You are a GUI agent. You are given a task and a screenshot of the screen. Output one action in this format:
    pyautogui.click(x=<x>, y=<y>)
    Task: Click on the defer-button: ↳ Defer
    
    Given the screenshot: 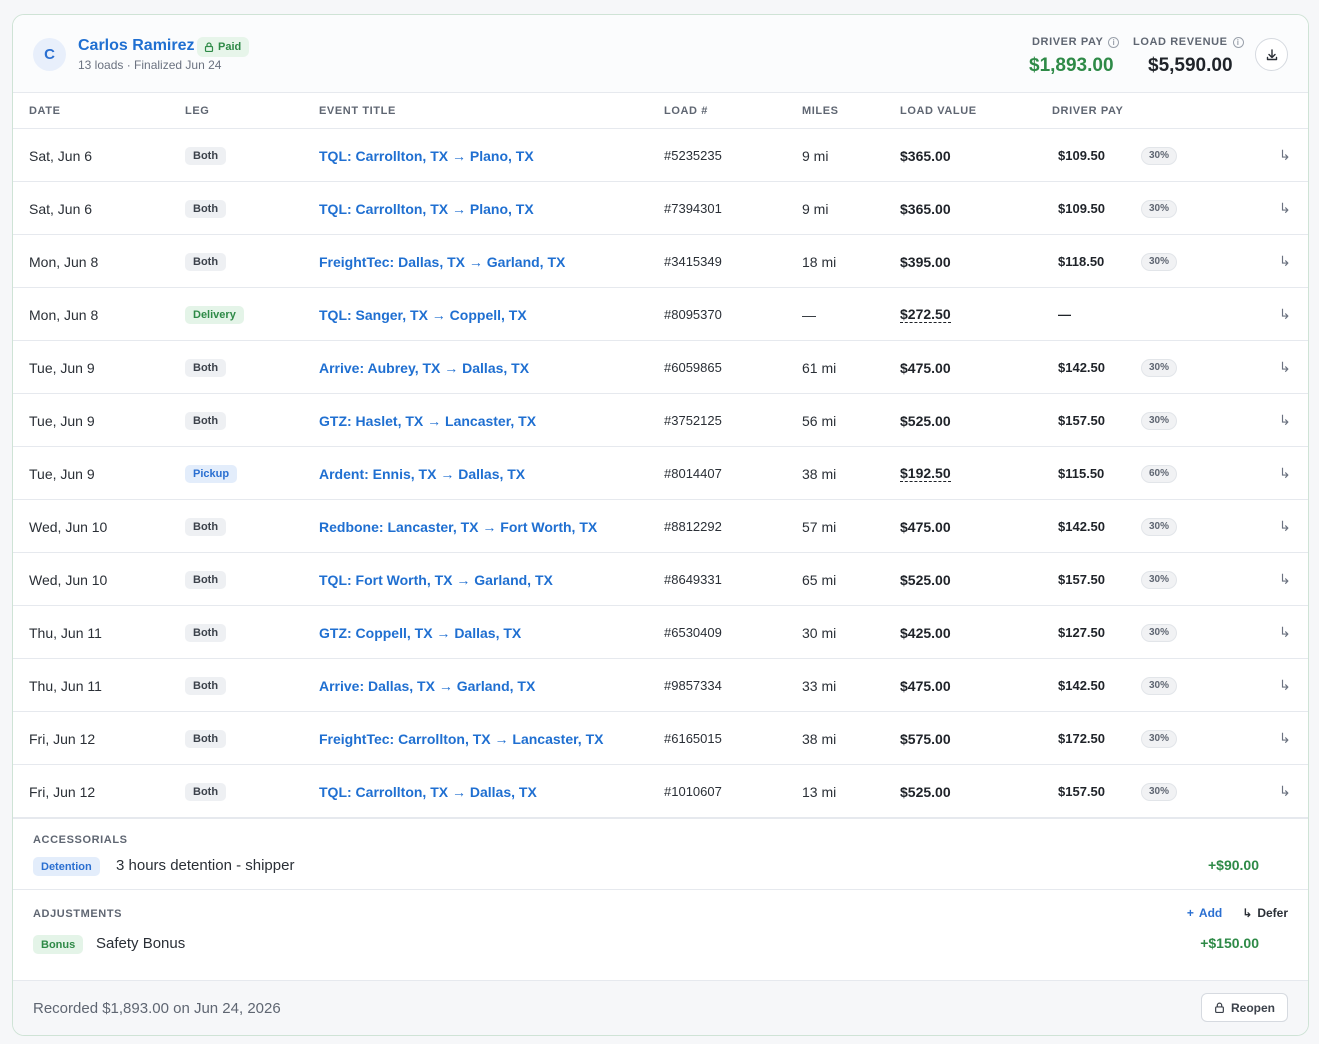 What is the action you would take?
    pyautogui.click(x=1265, y=913)
    